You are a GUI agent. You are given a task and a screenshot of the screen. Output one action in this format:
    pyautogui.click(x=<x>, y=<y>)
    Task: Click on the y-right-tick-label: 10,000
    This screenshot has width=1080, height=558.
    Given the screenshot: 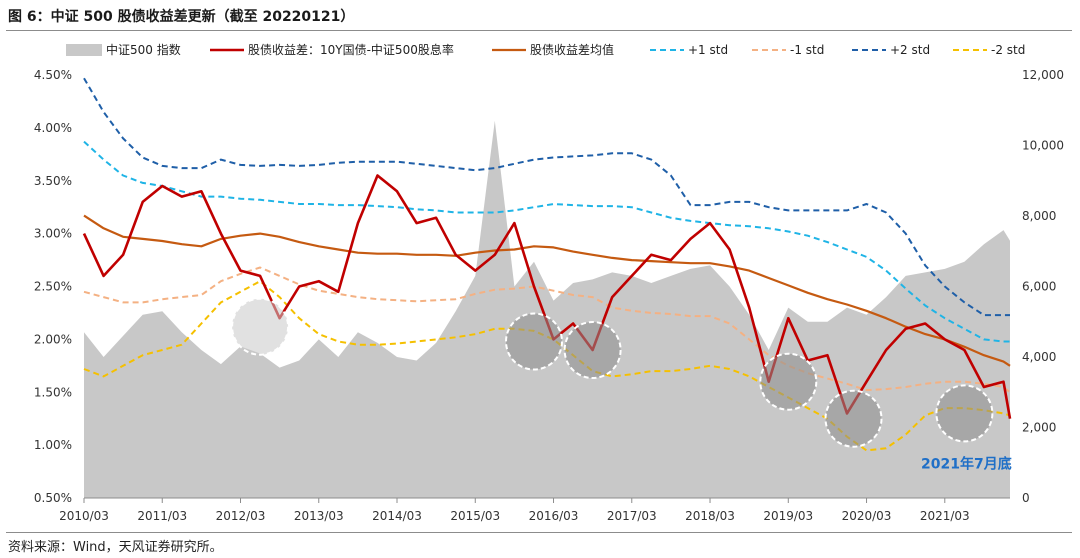 What is the action you would take?
    pyautogui.click(x=1043, y=146)
    